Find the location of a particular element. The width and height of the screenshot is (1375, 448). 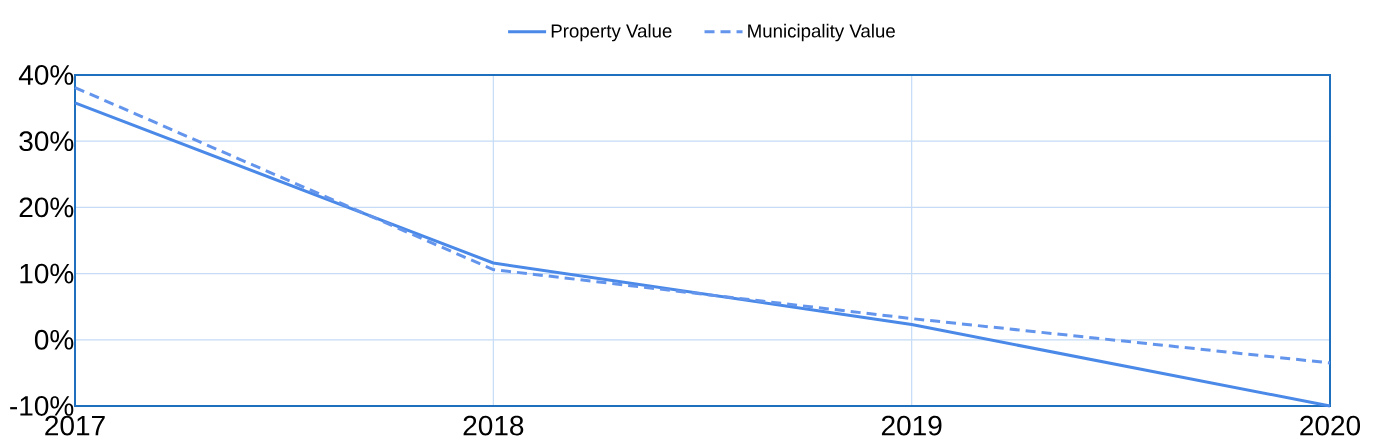

x-tick-label: 2018 is located at coordinates (493, 425).